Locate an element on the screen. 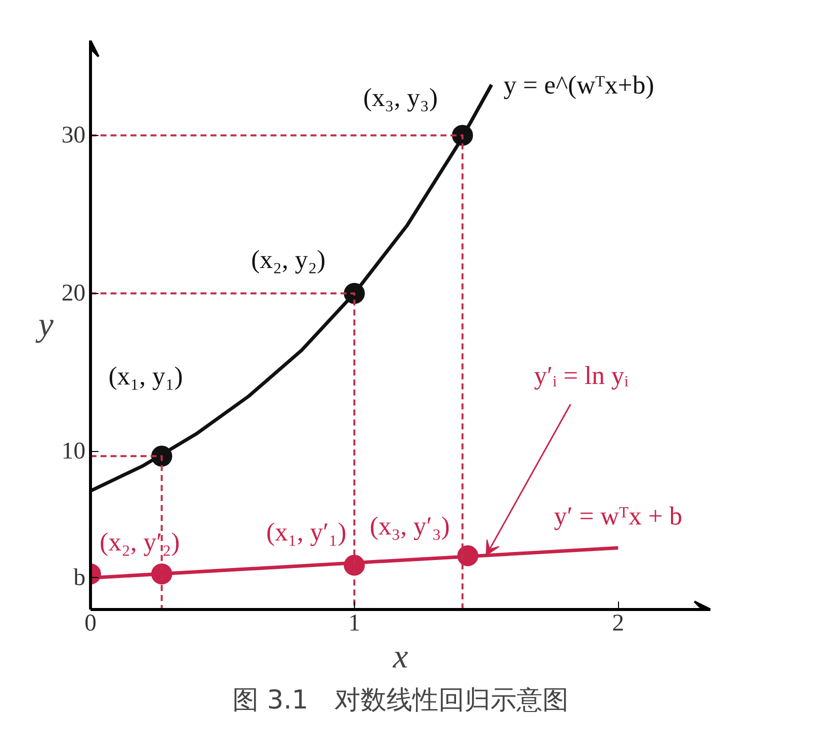  x-tick-label: 0 is located at coordinates (90, 623).